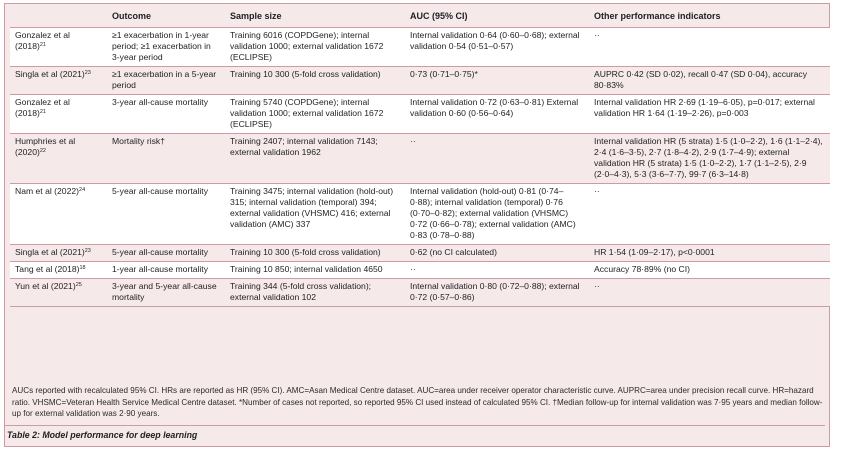 The height and width of the screenshot is (453, 841). Describe the element at coordinates (47, 191) in the screenshot. I see `study-name: Nam et al (2022)` at that location.